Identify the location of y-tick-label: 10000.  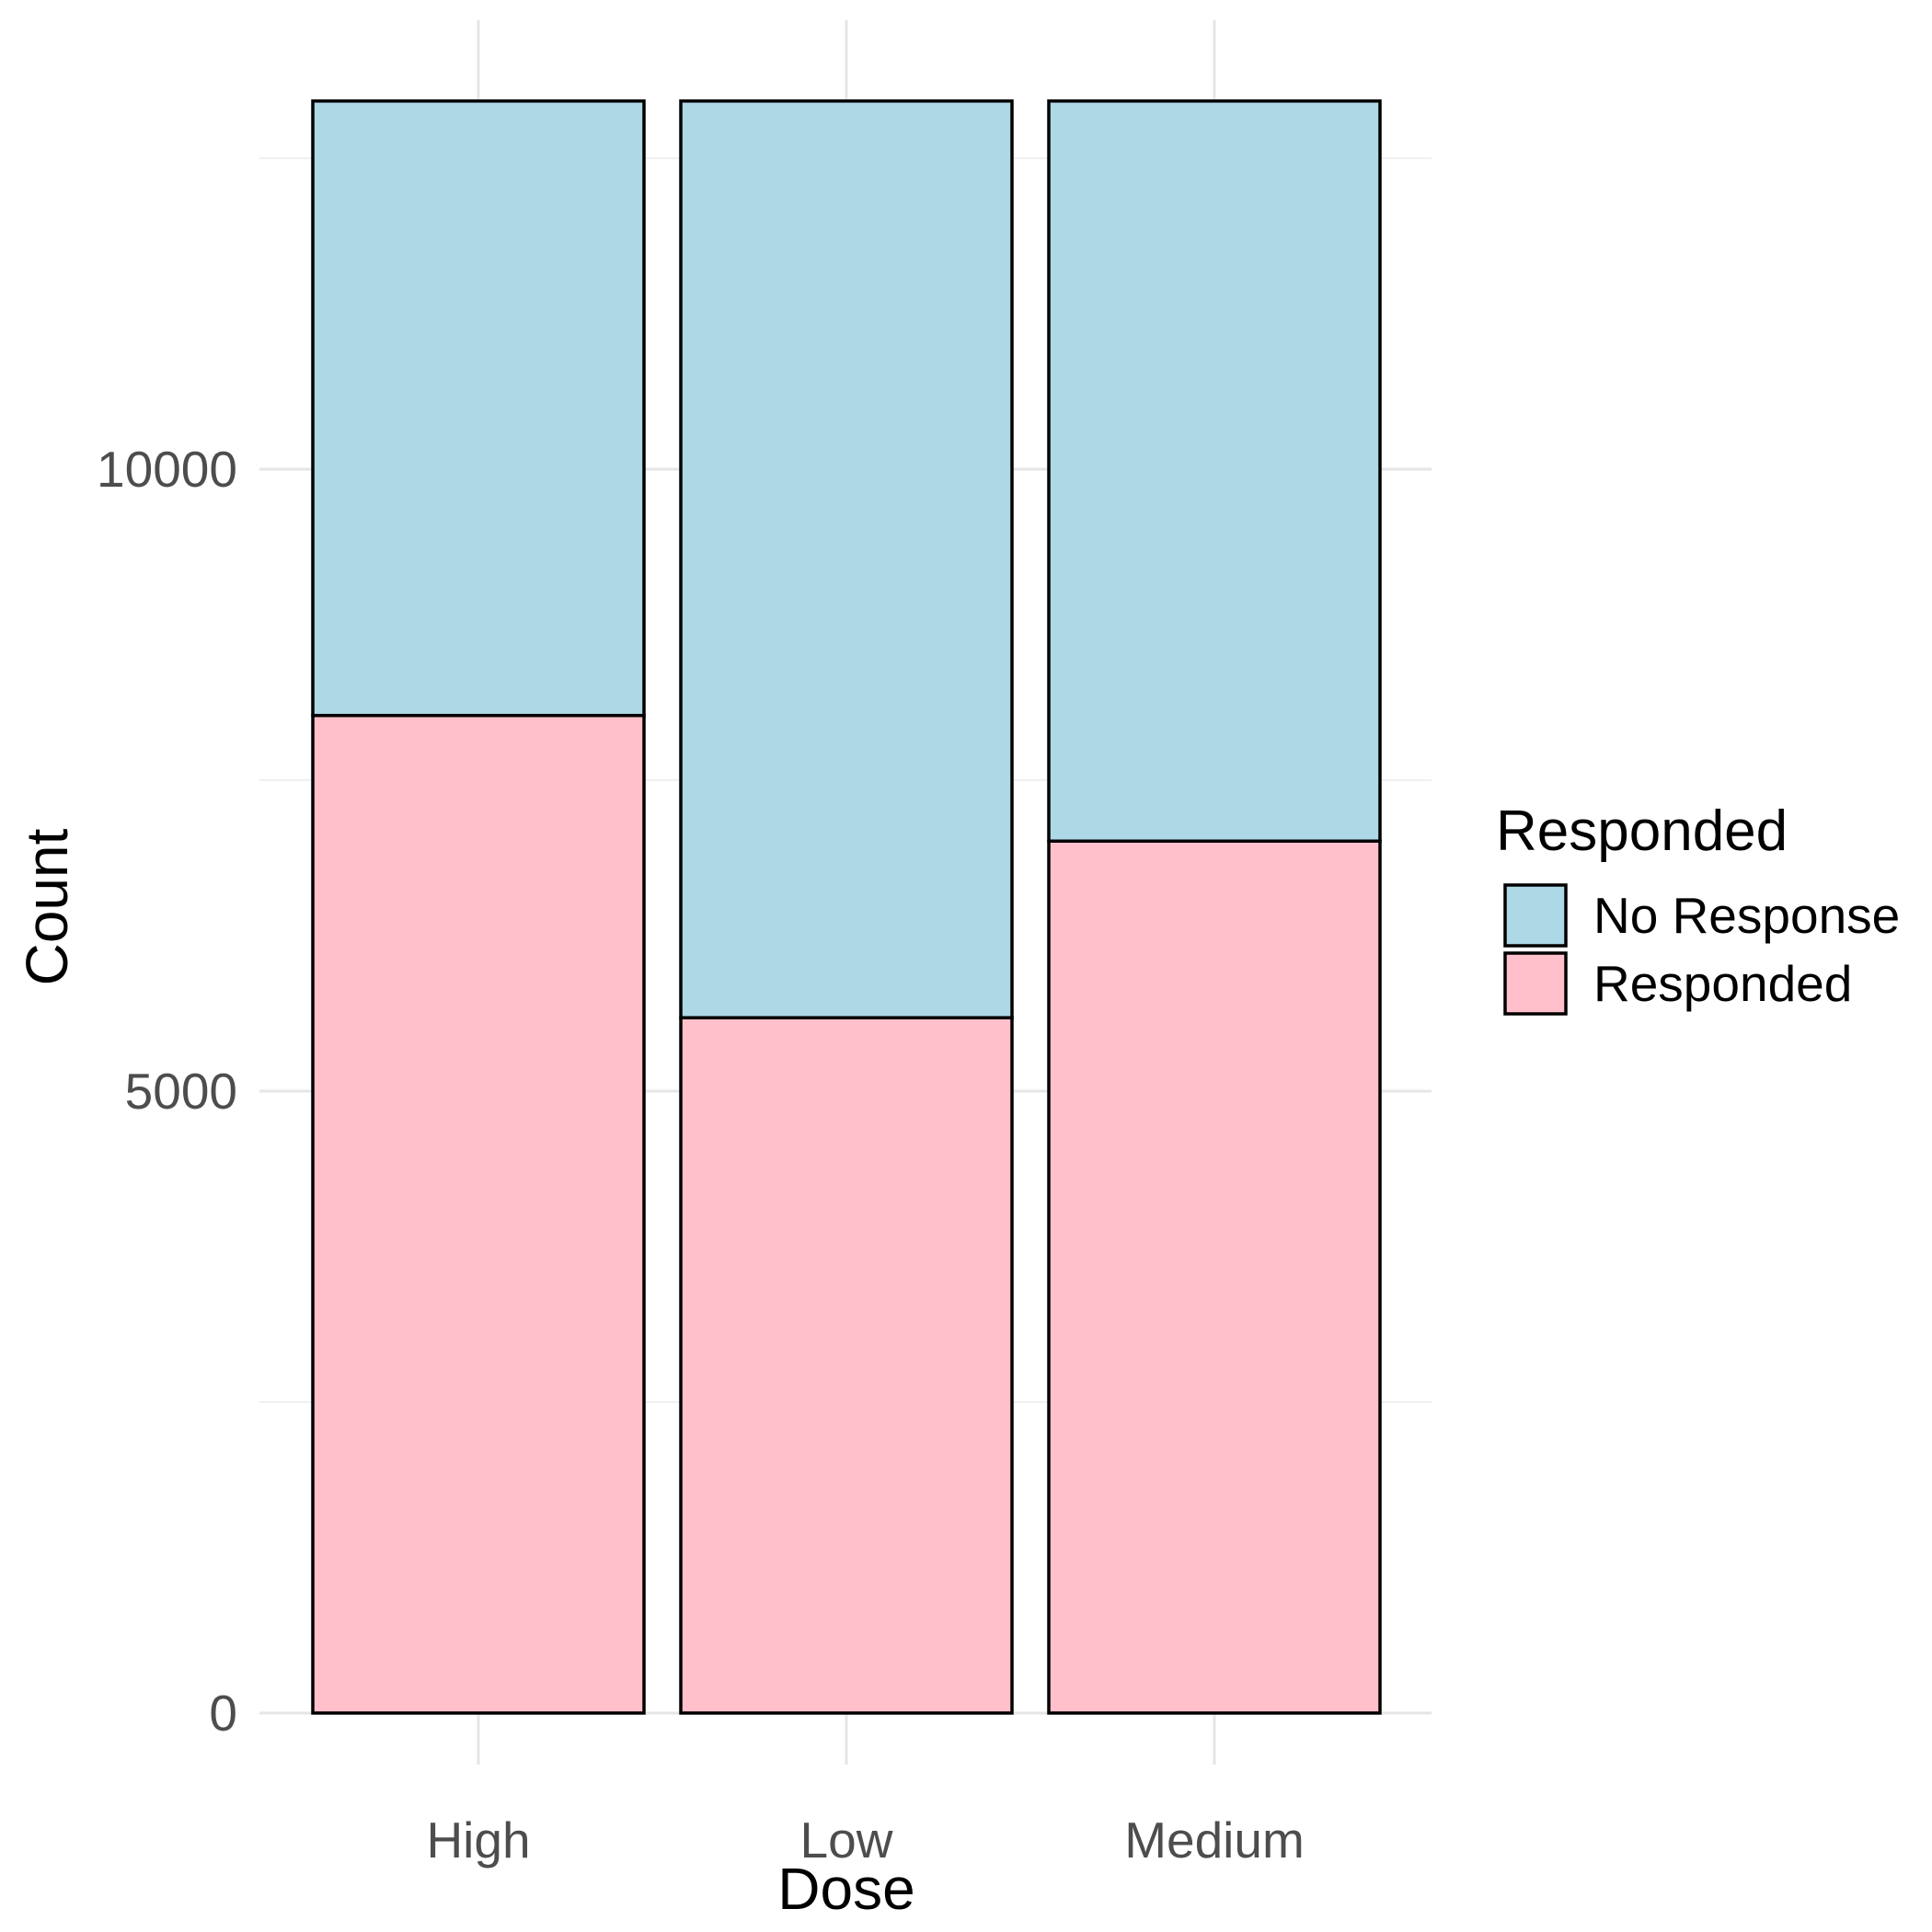
(167, 469).